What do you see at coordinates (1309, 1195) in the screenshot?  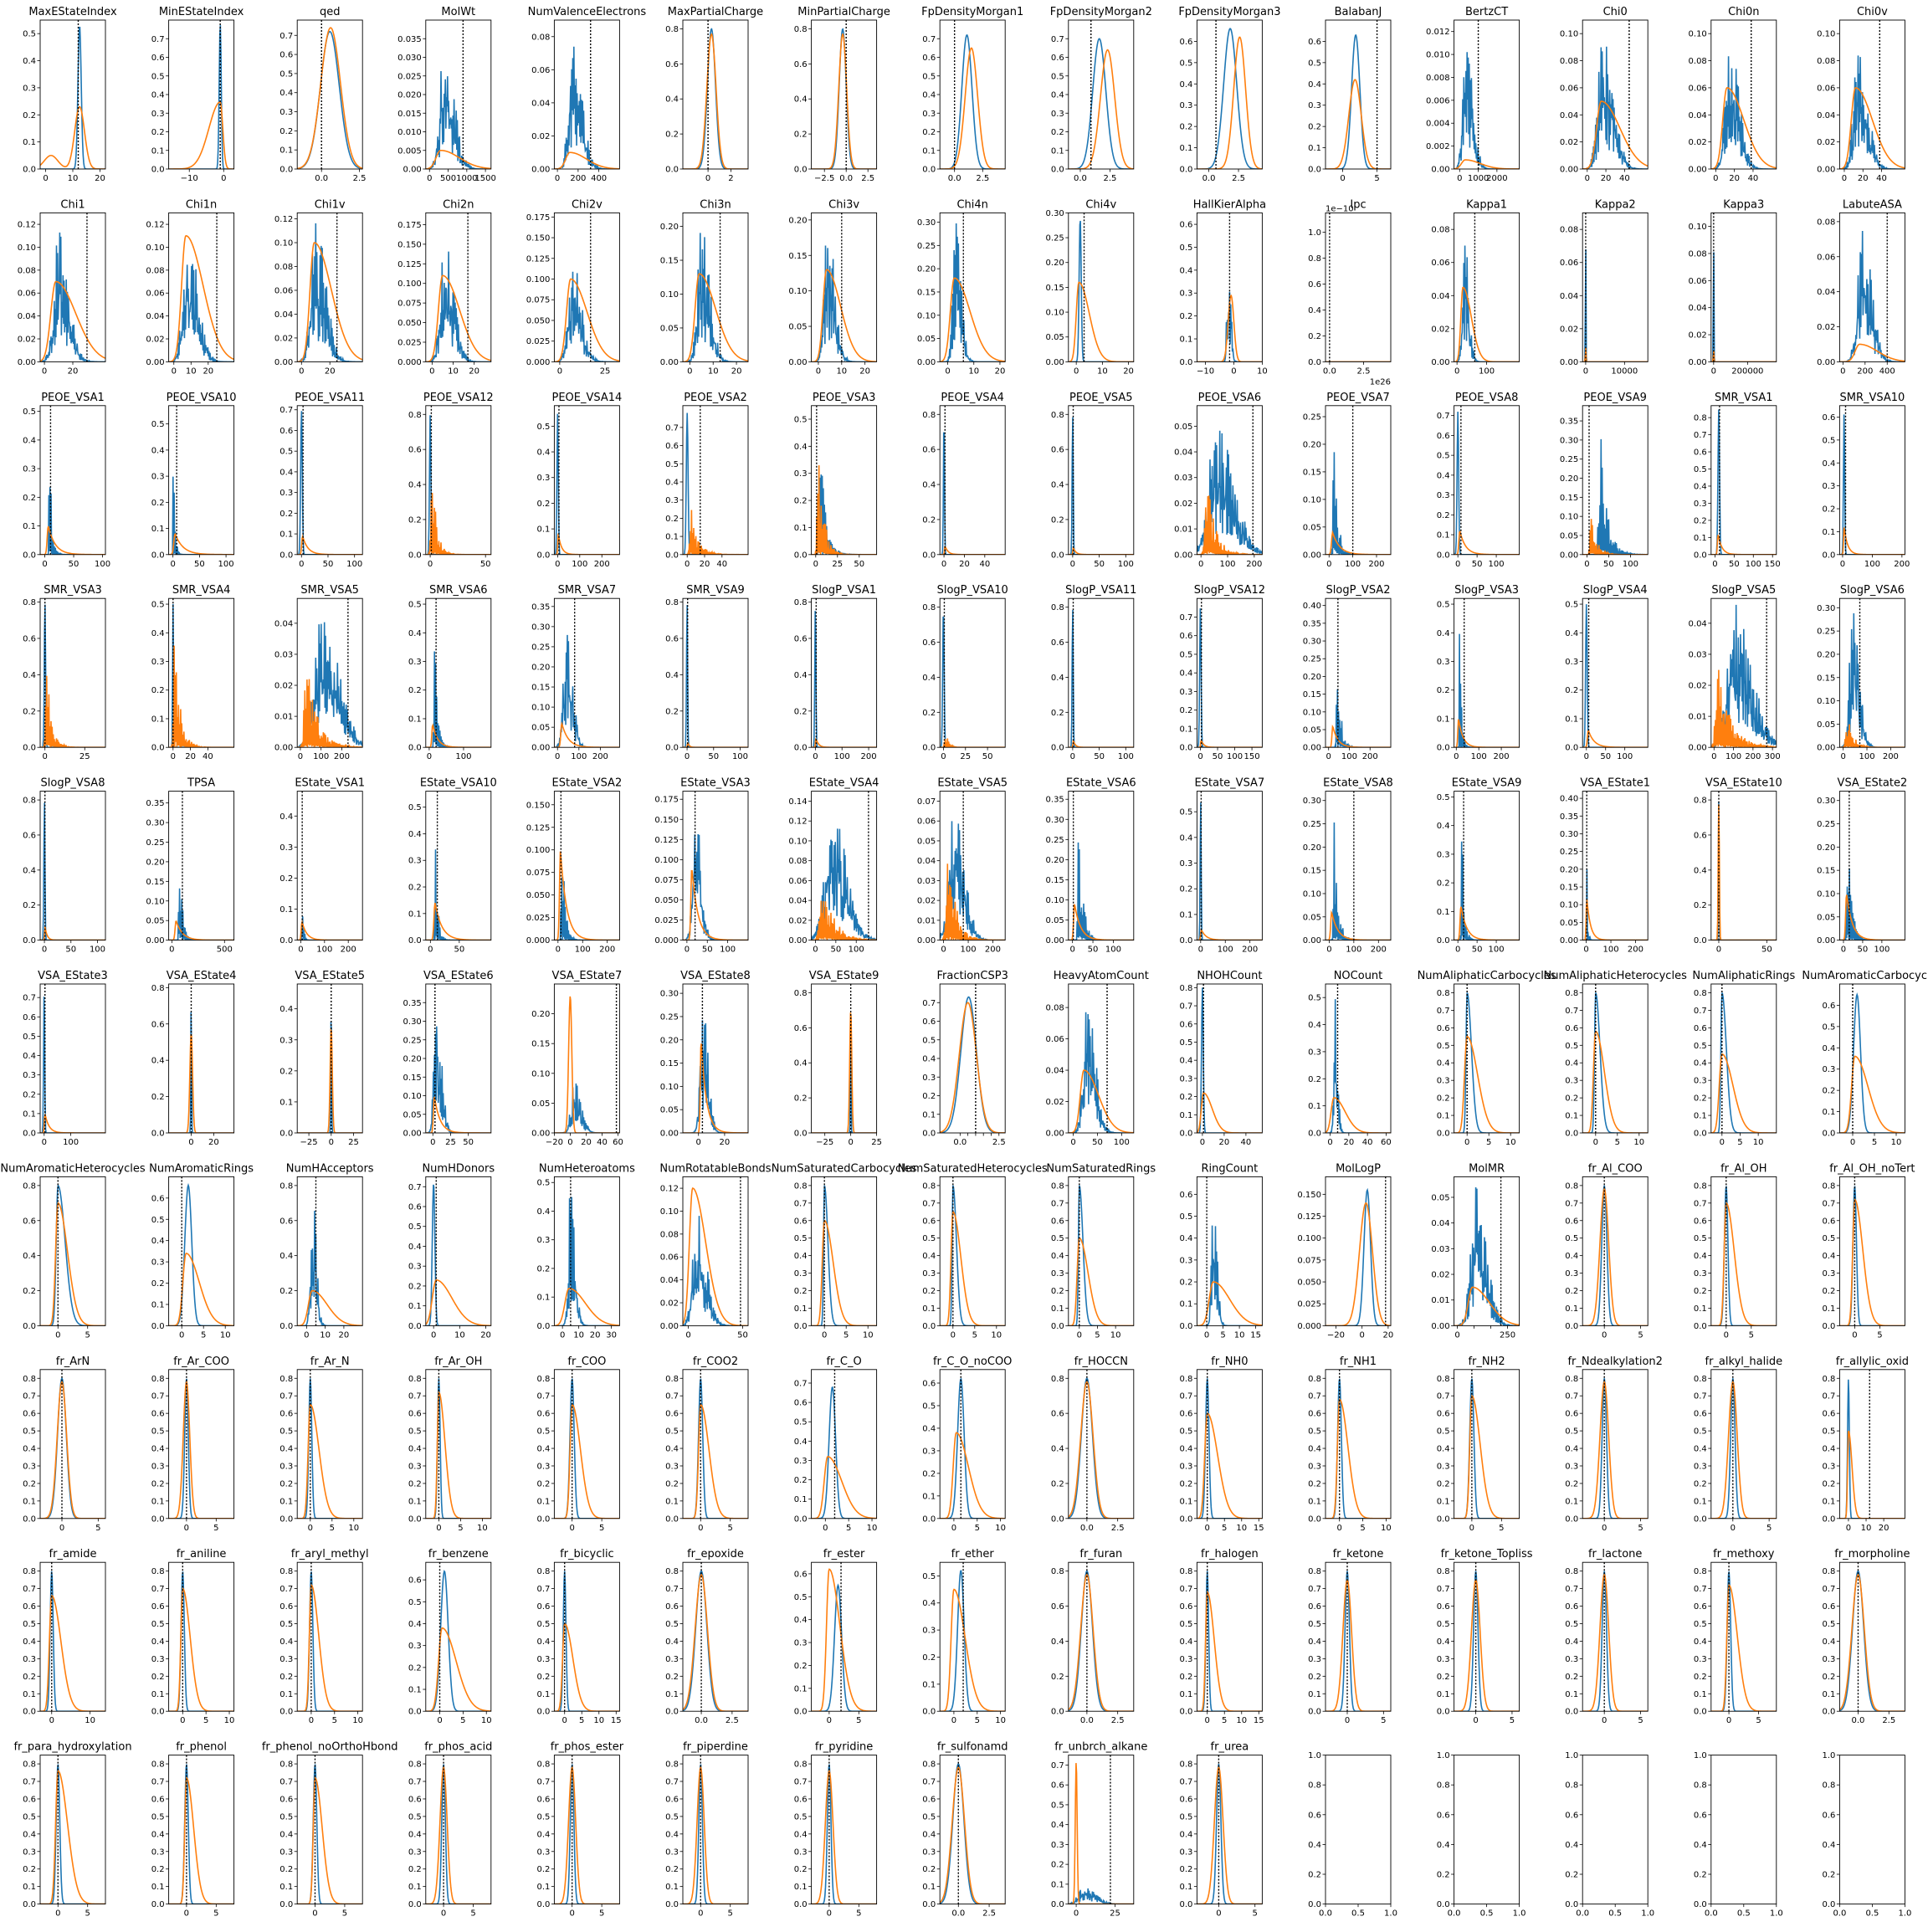 I see `y-tick-label: 0.150` at bounding box center [1309, 1195].